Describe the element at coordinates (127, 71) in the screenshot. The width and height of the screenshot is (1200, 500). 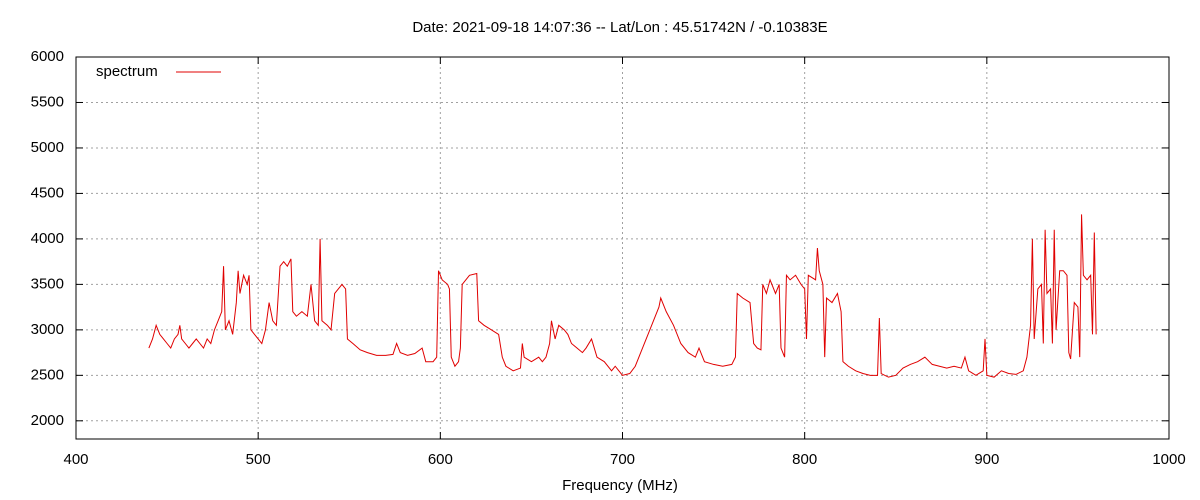
I see `legend-label: spectrum` at that location.